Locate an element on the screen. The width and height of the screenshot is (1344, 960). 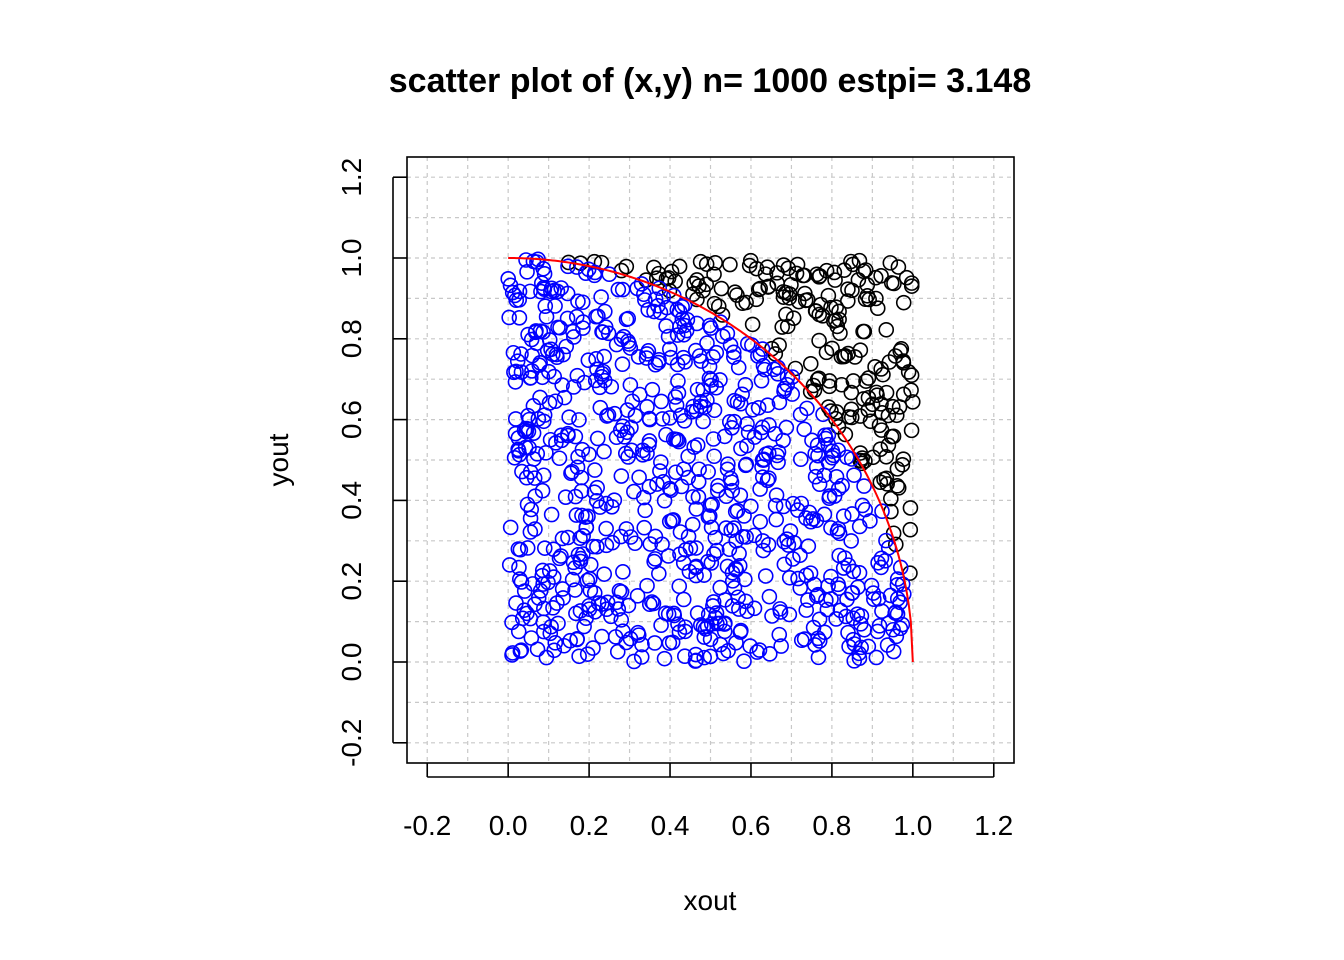
y-tick-label: 0.8 is located at coordinates (351, 338).